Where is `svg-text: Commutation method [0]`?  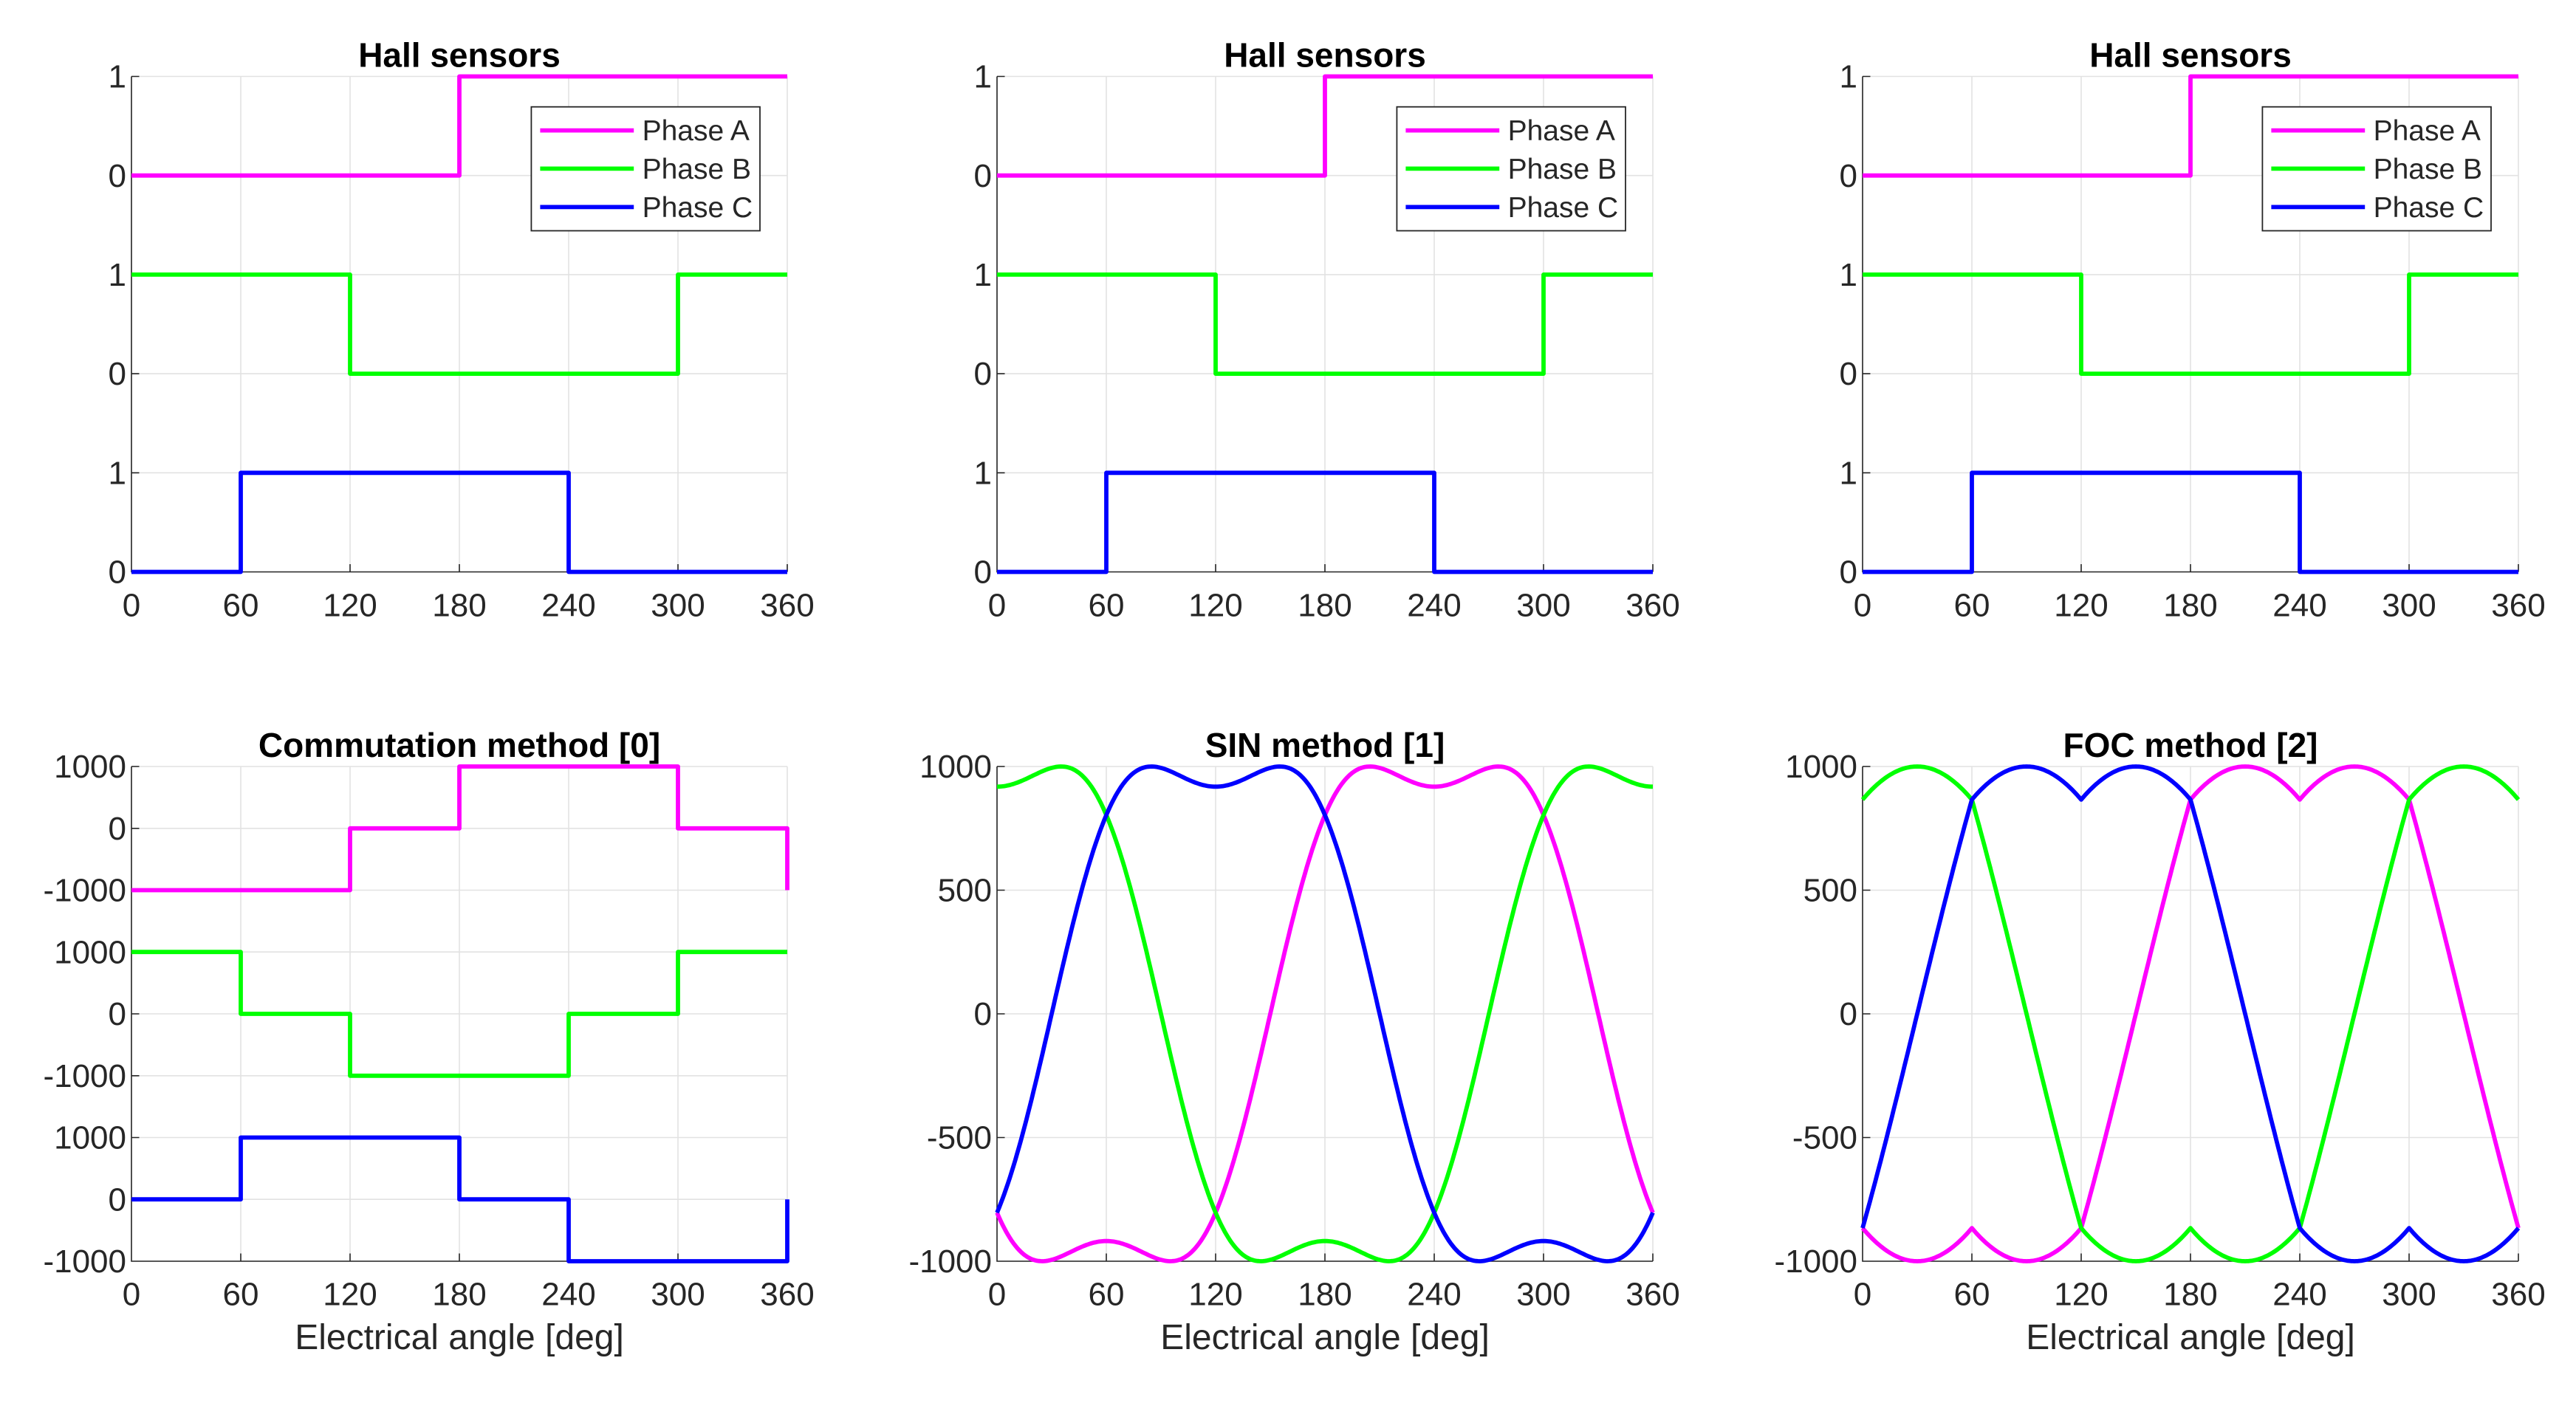 svg-text: Commutation method [0] is located at coordinates (459, 745).